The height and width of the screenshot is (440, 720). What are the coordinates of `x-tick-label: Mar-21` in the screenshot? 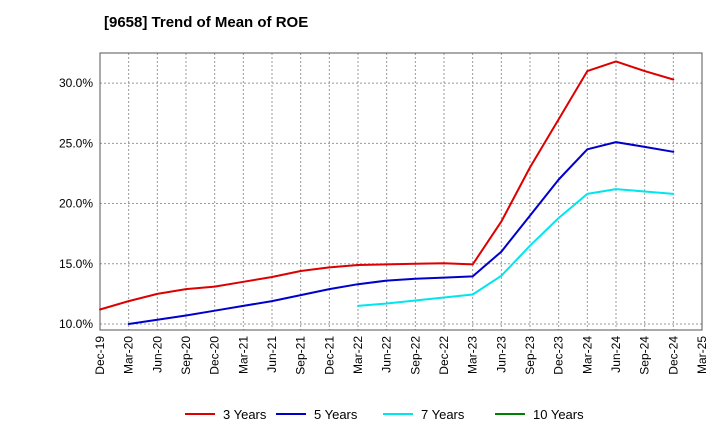 It's located at (243, 355).